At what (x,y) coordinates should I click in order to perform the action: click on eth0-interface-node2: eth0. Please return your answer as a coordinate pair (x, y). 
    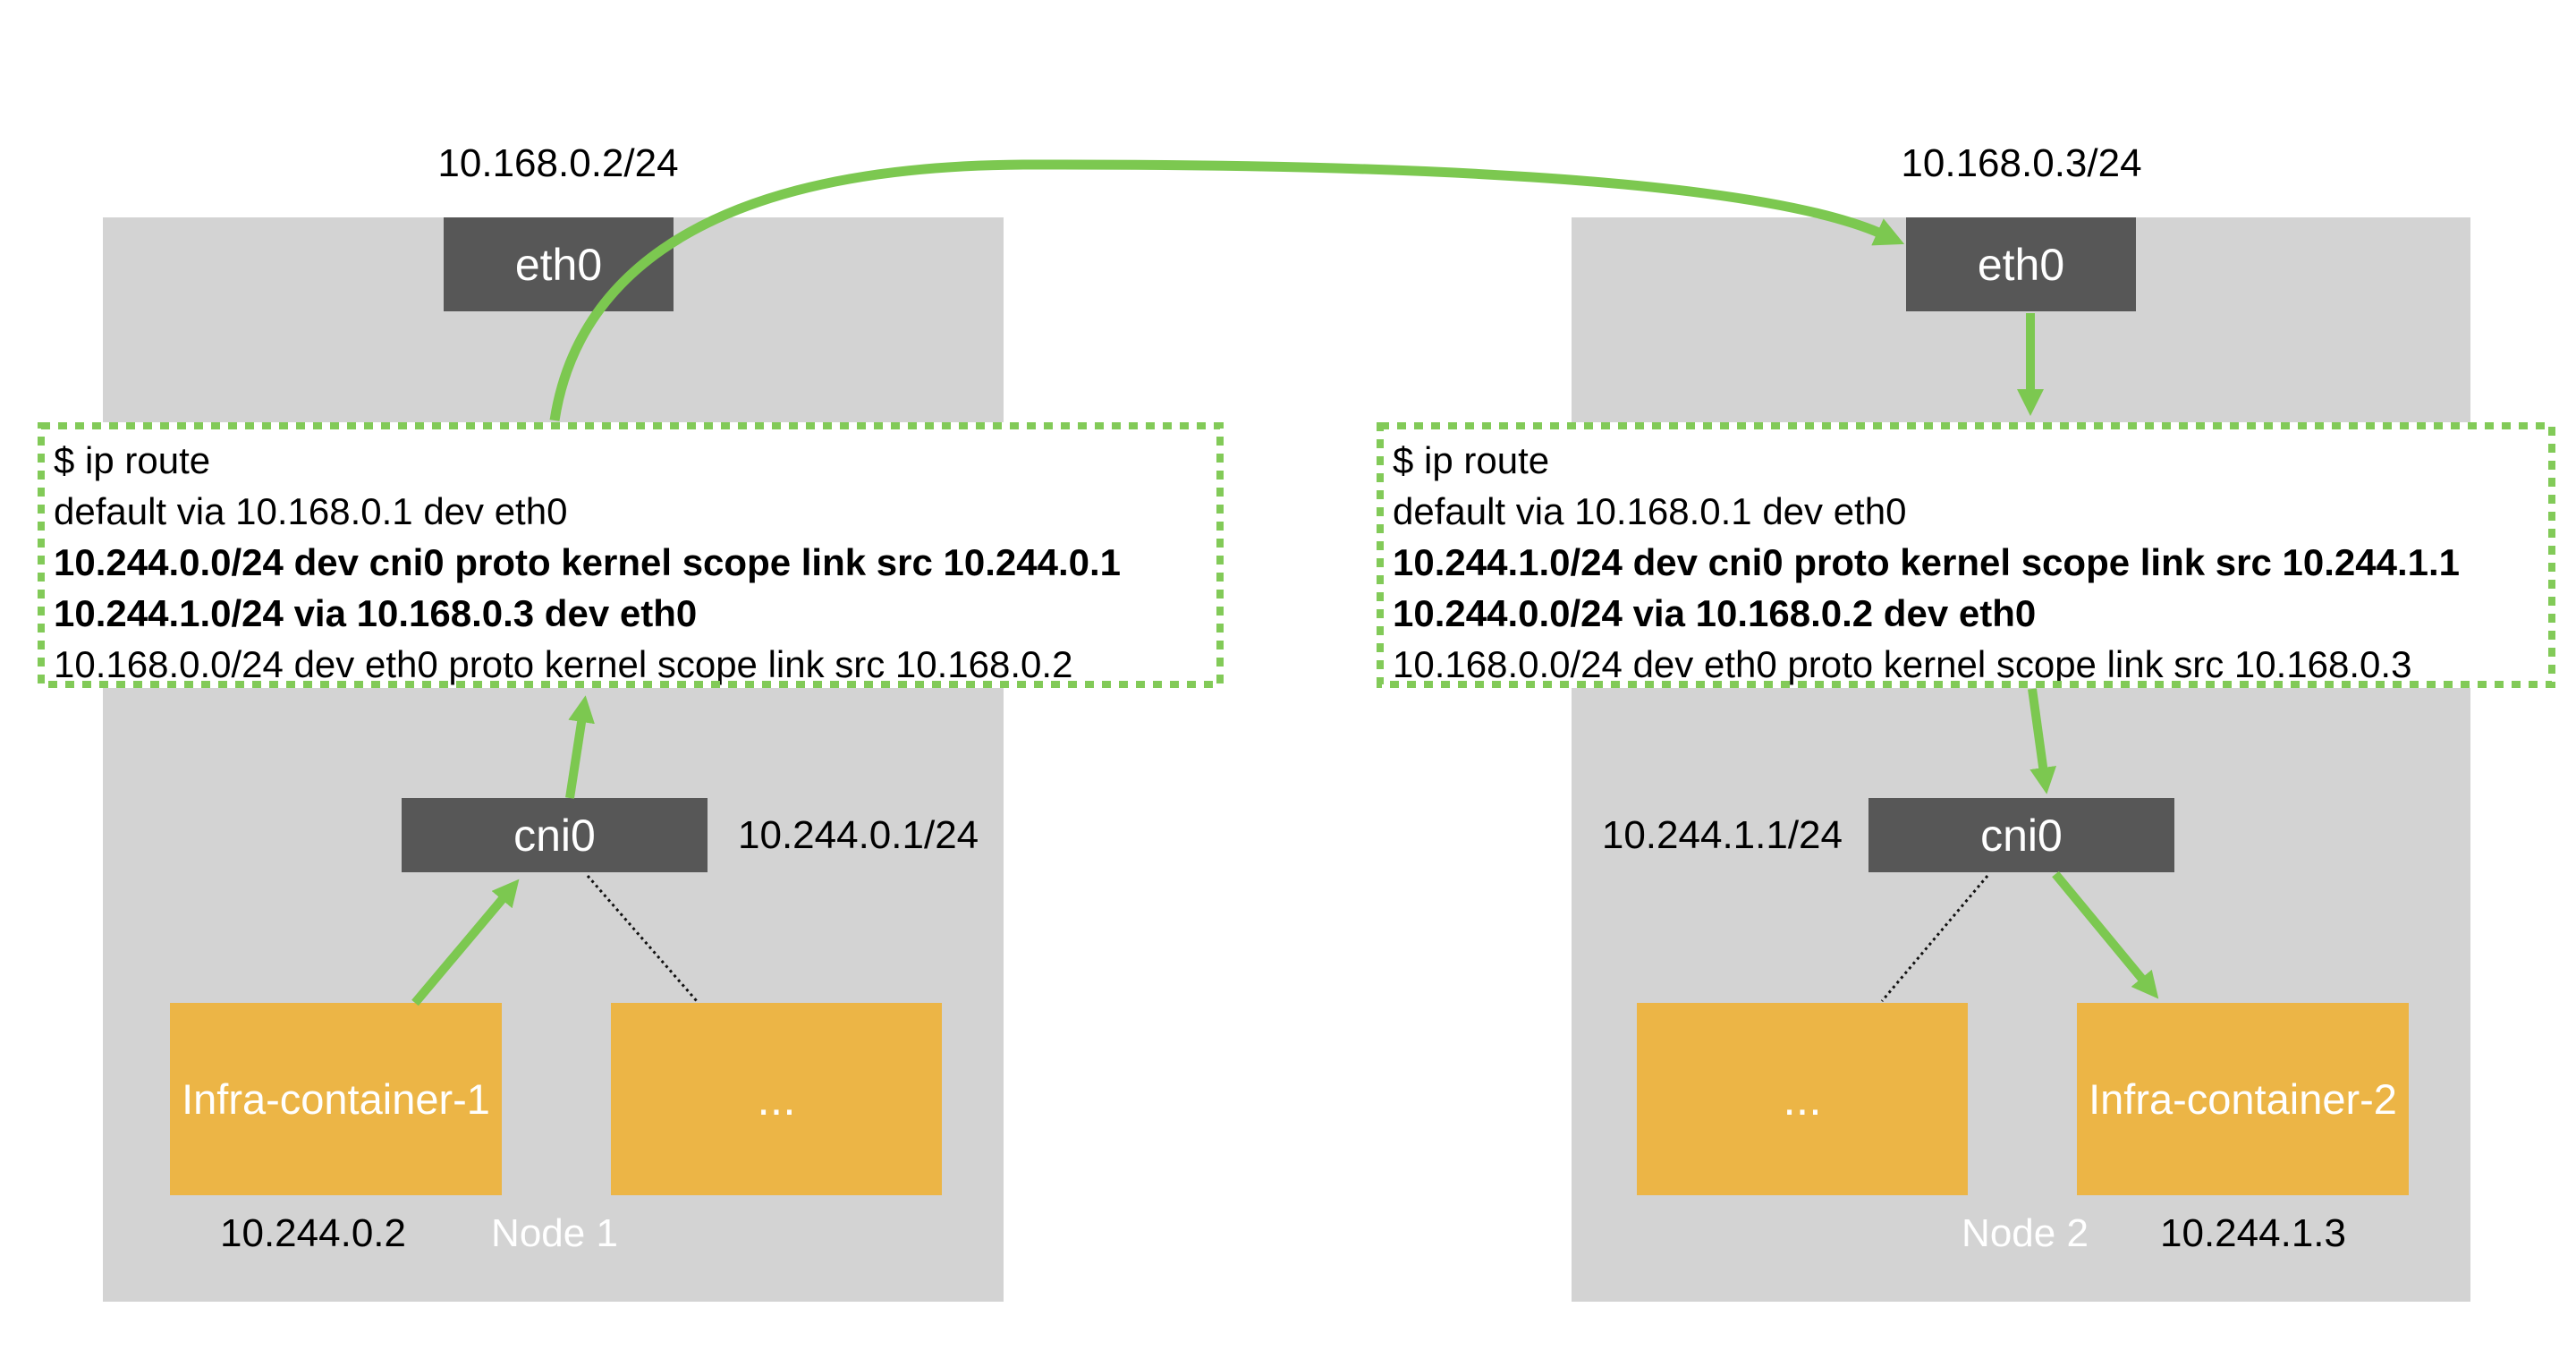
    Looking at the image, I should click on (2021, 264).